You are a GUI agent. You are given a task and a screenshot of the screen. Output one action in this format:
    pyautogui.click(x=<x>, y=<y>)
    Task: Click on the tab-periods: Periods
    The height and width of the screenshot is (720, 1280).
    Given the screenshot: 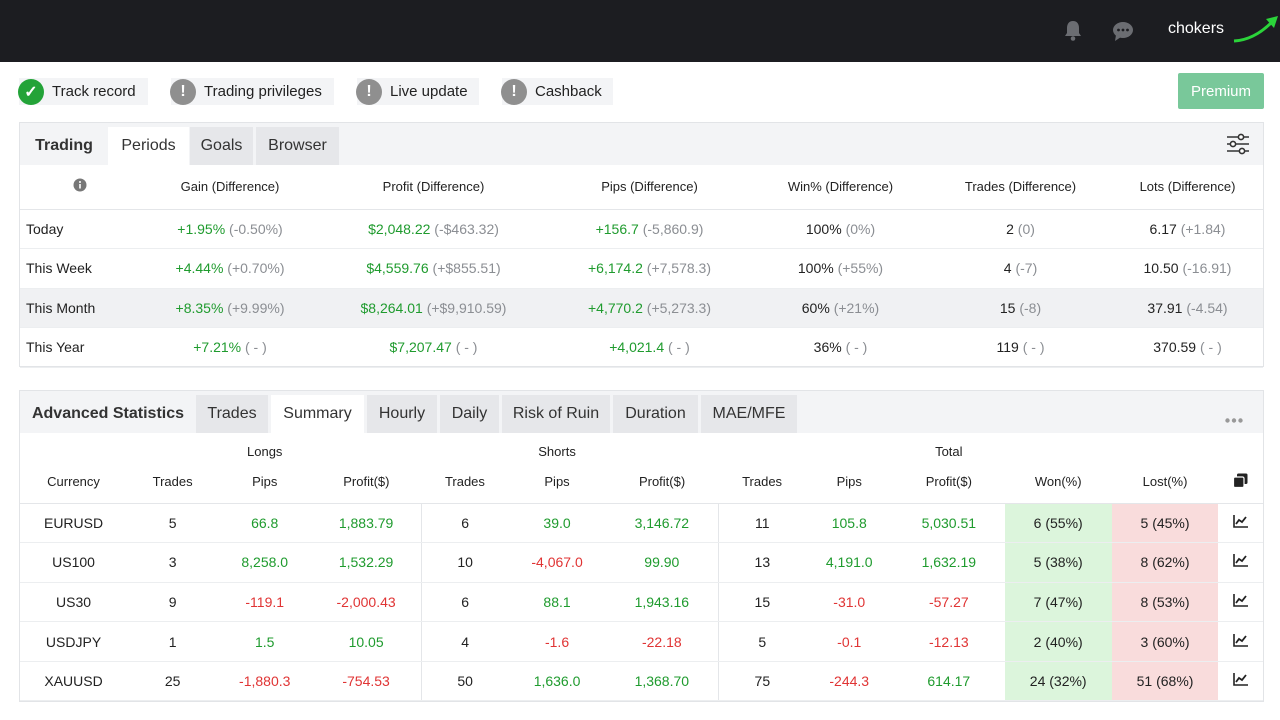 What is the action you would take?
    pyautogui.click(x=148, y=146)
    